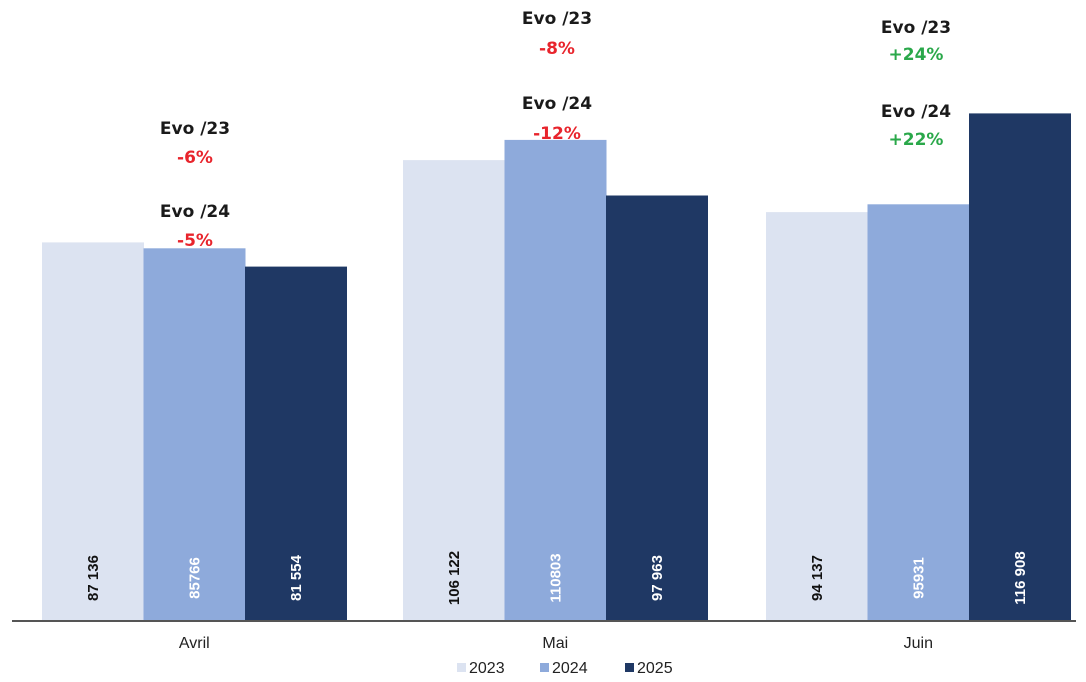 The height and width of the screenshot is (682, 1086). What do you see at coordinates (93, 431) in the screenshot?
I see `bar-avril-2023` at bounding box center [93, 431].